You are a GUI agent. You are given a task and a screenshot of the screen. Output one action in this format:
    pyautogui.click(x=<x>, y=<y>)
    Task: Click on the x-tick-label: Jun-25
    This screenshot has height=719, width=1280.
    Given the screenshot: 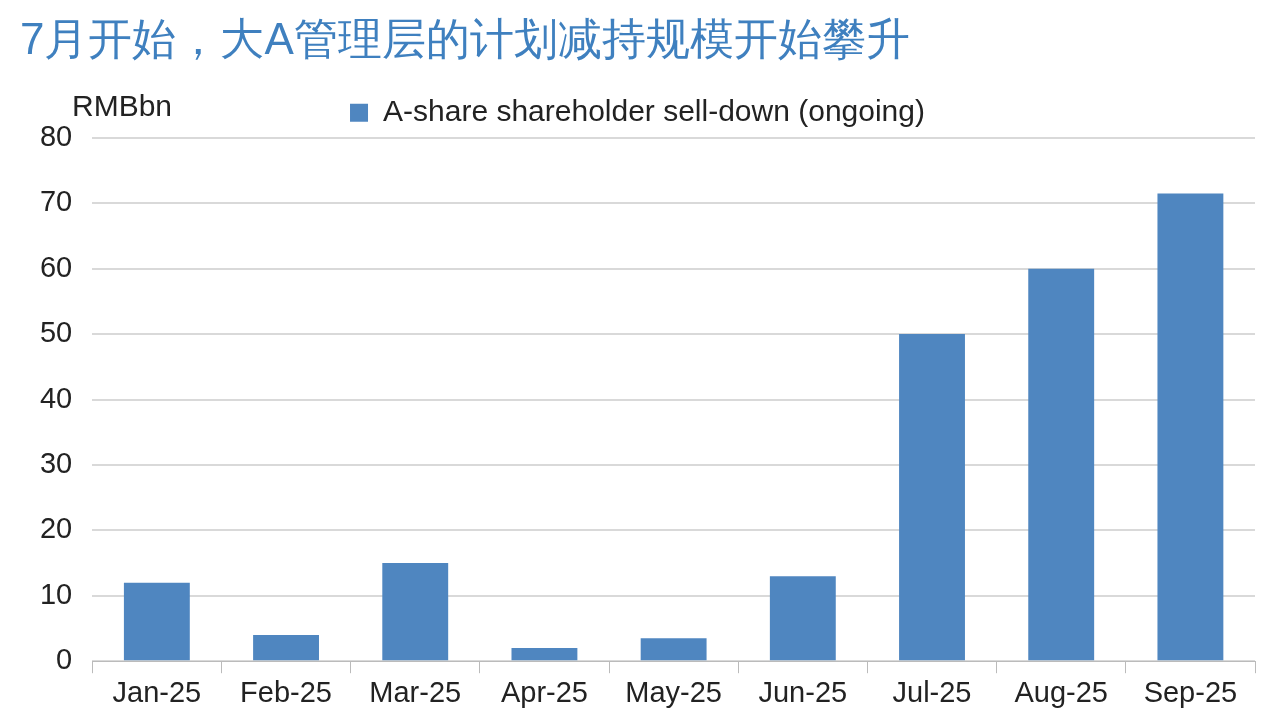 What is the action you would take?
    pyautogui.click(x=803, y=691)
    